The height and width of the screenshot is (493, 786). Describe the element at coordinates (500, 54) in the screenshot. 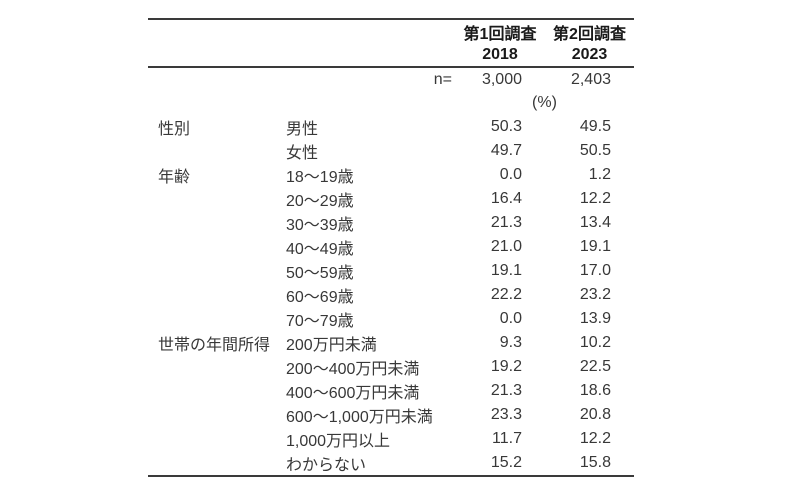

I see `survey1-year-header: 2018` at that location.